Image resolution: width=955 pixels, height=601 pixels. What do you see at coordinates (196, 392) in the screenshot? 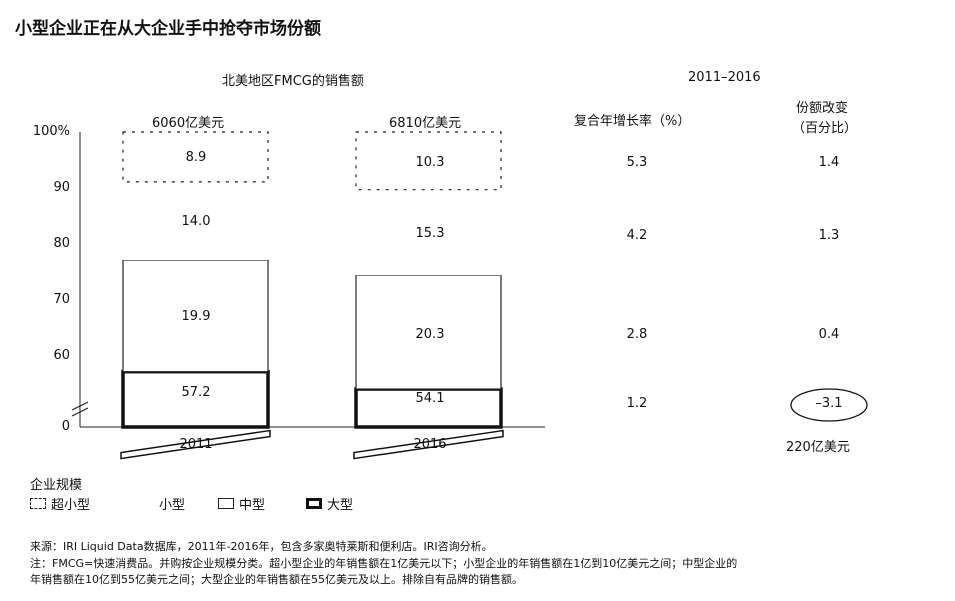
I see `segment-label-2011-large: 57.2` at bounding box center [196, 392].